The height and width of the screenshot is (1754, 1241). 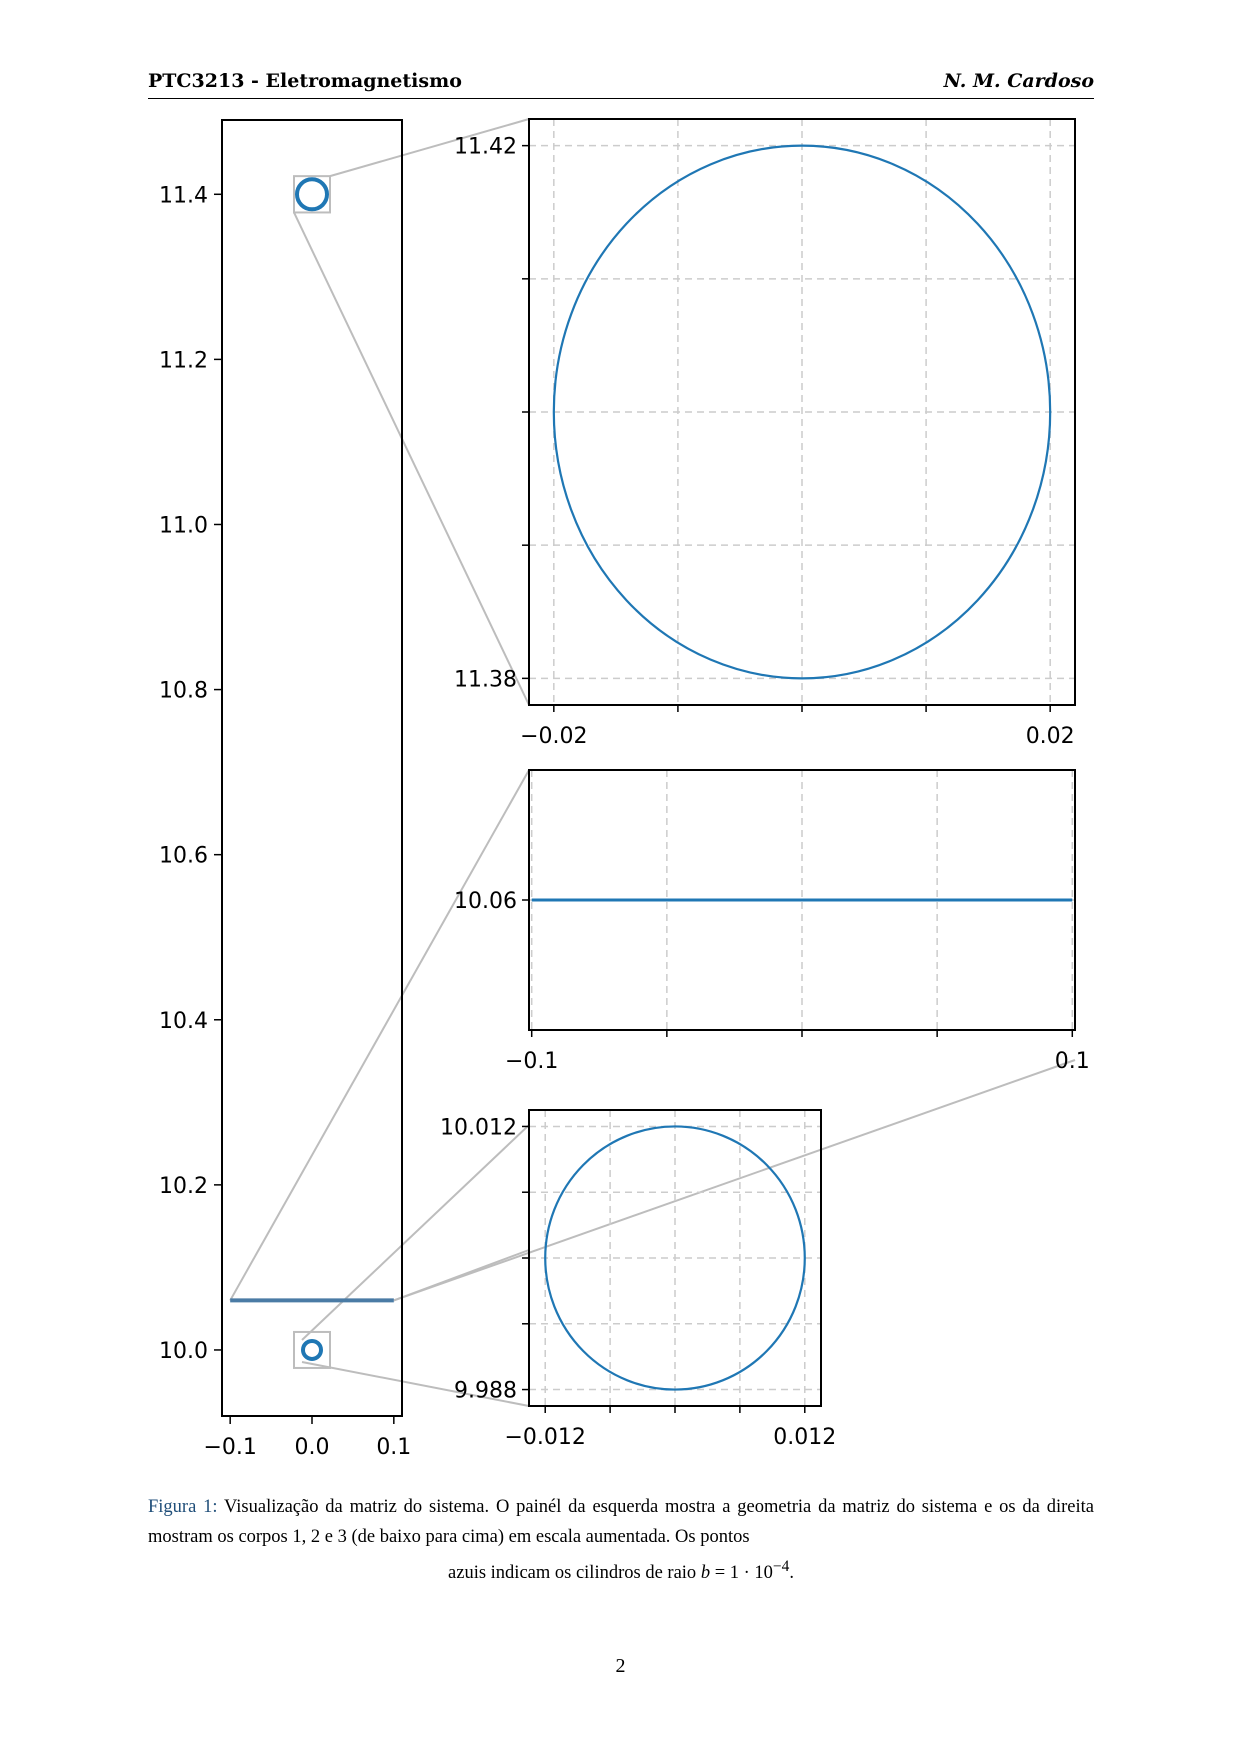 What do you see at coordinates (312, 768) in the screenshot?
I see `left-panel-frame` at bounding box center [312, 768].